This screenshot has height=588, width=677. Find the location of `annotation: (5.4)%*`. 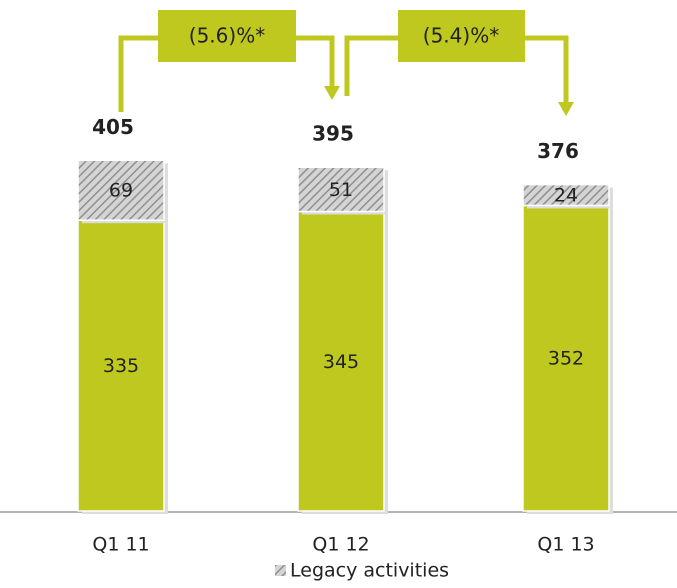

annotation: (5.4)%* is located at coordinates (461, 36).